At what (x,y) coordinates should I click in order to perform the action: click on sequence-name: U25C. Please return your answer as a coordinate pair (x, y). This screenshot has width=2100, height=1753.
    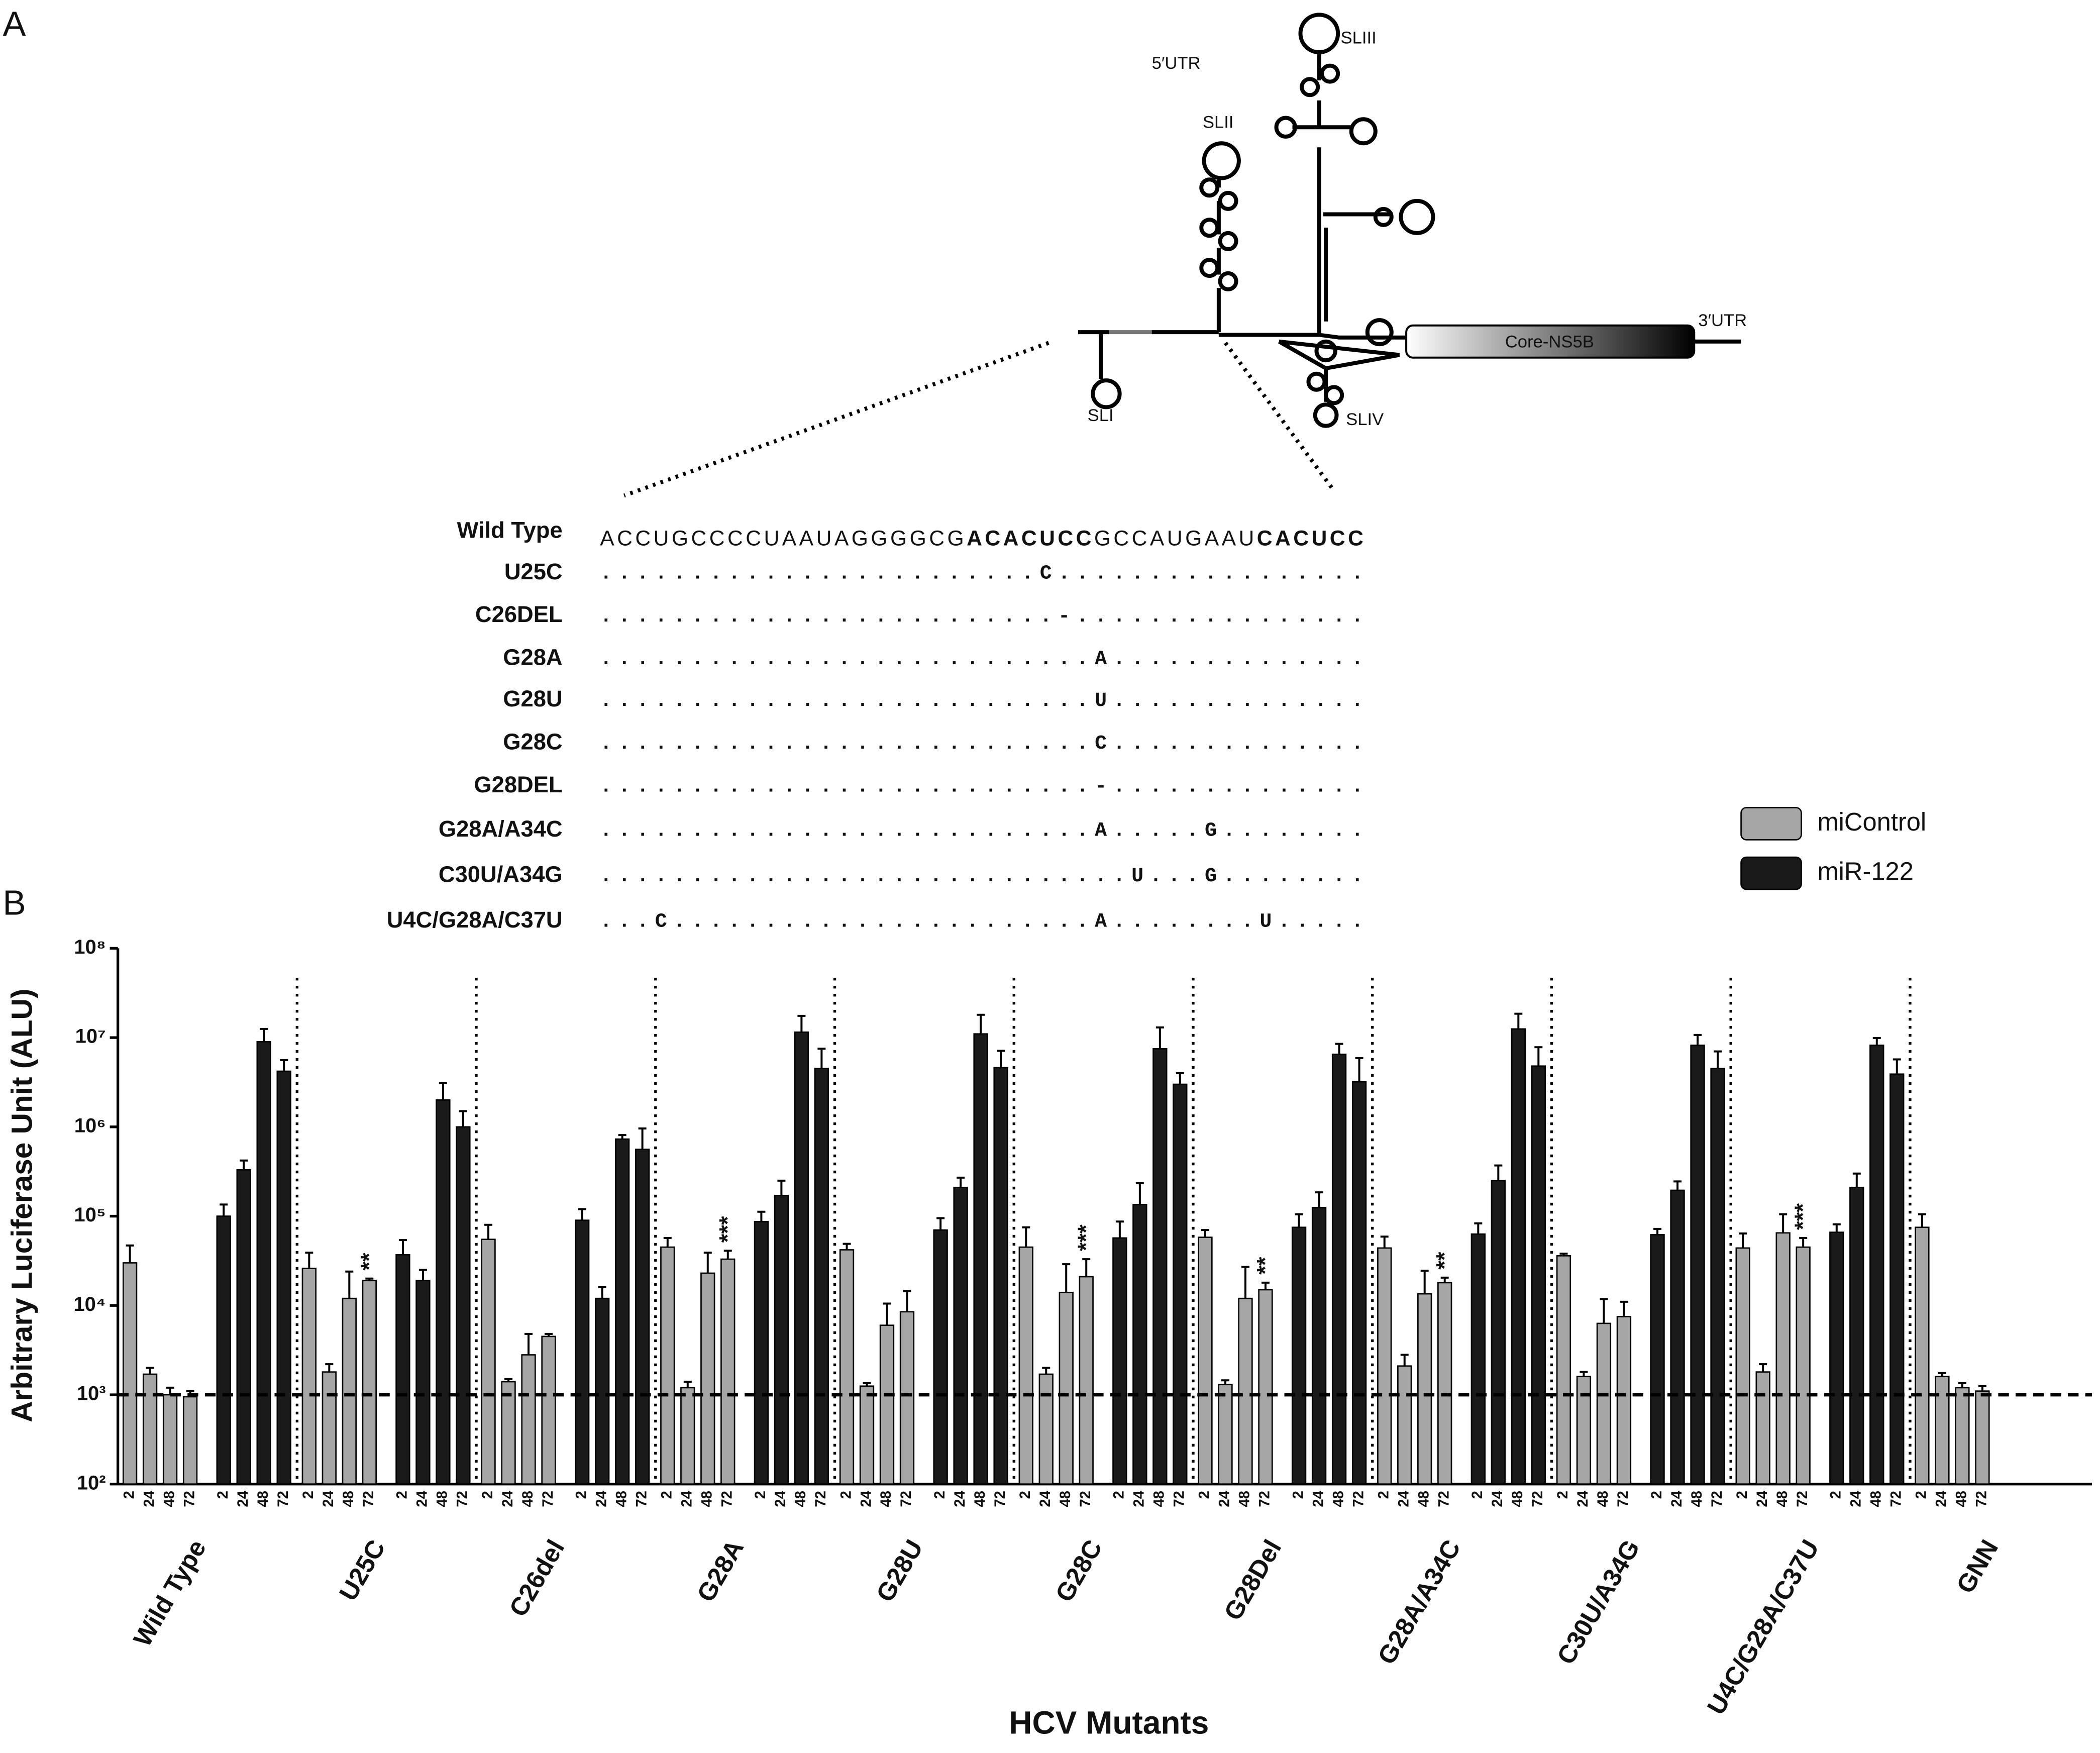
    Looking at the image, I should click on (533, 571).